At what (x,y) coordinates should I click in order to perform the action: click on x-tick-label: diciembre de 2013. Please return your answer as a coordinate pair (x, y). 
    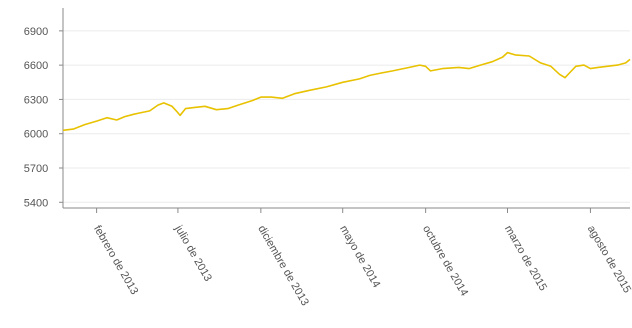
    Looking at the image, I should click on (283, 266).